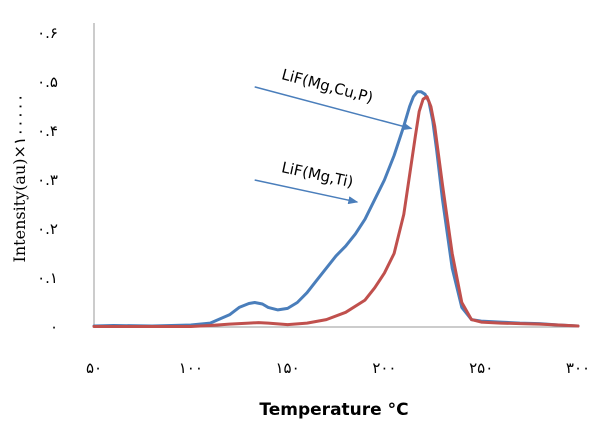  What do you see at coordinates (578, 368) in the screenshot?
I see `x-tick-label: ۳۰۰` at bounding box center [578, 368].